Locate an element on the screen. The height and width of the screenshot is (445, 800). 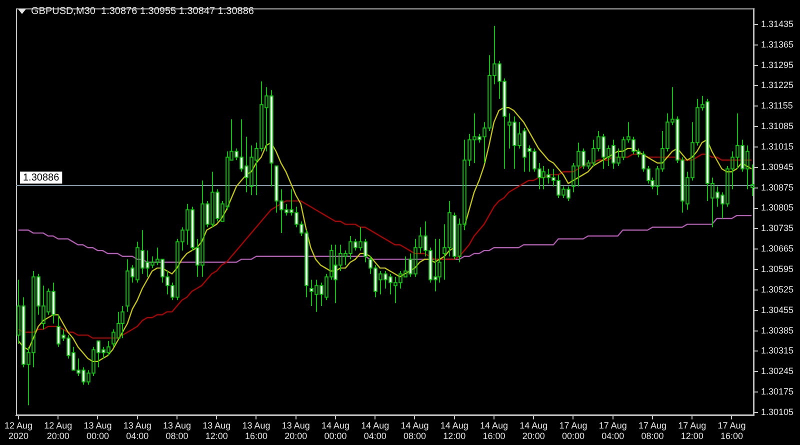
y-tick-label: 1.31155 is located at coordinates (777, 105).